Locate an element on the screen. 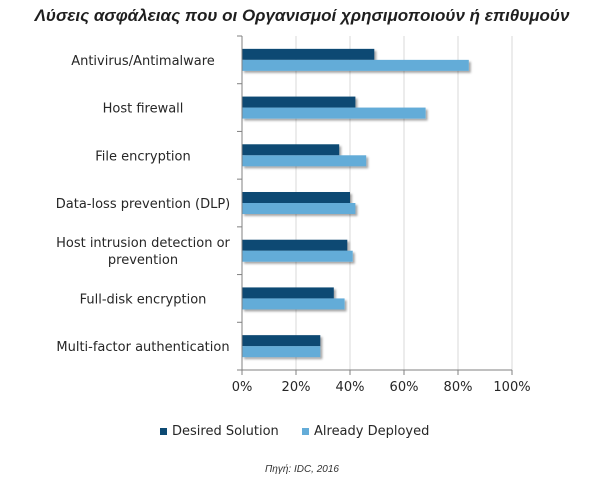 The height and width of the screenshot is (484, 604). x-tick-label: 20% is located at coordinates (296, 387).